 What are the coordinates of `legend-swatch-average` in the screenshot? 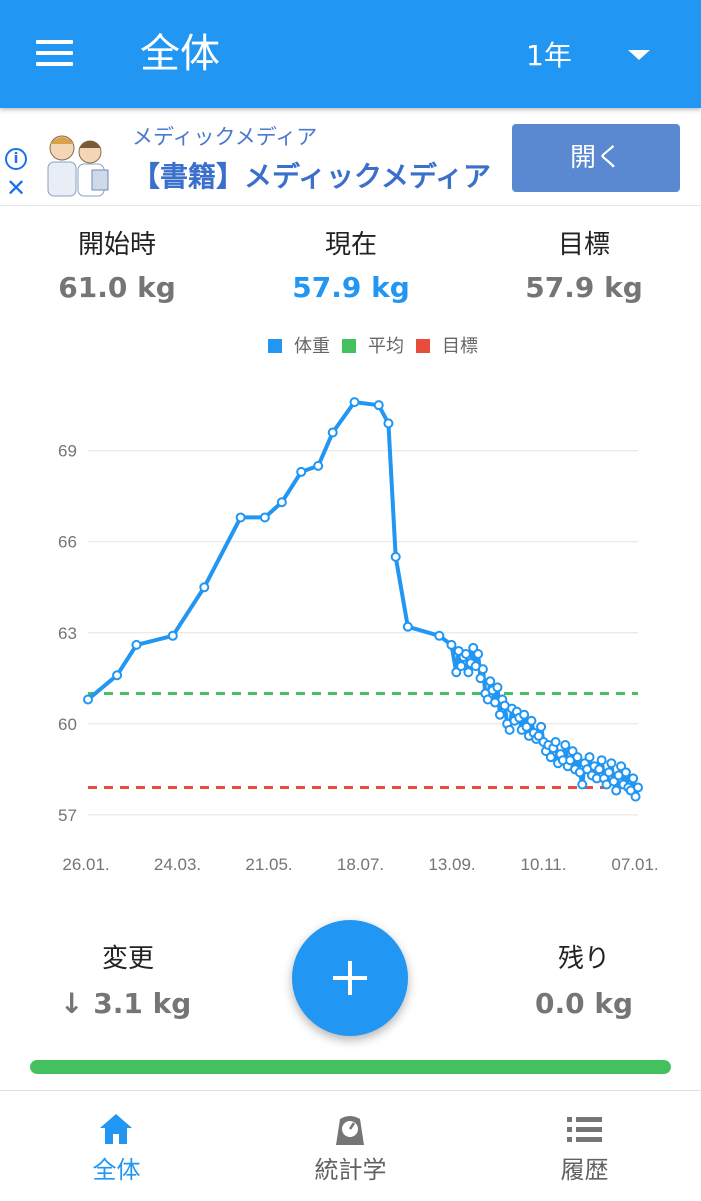 It's located at (349, 345).